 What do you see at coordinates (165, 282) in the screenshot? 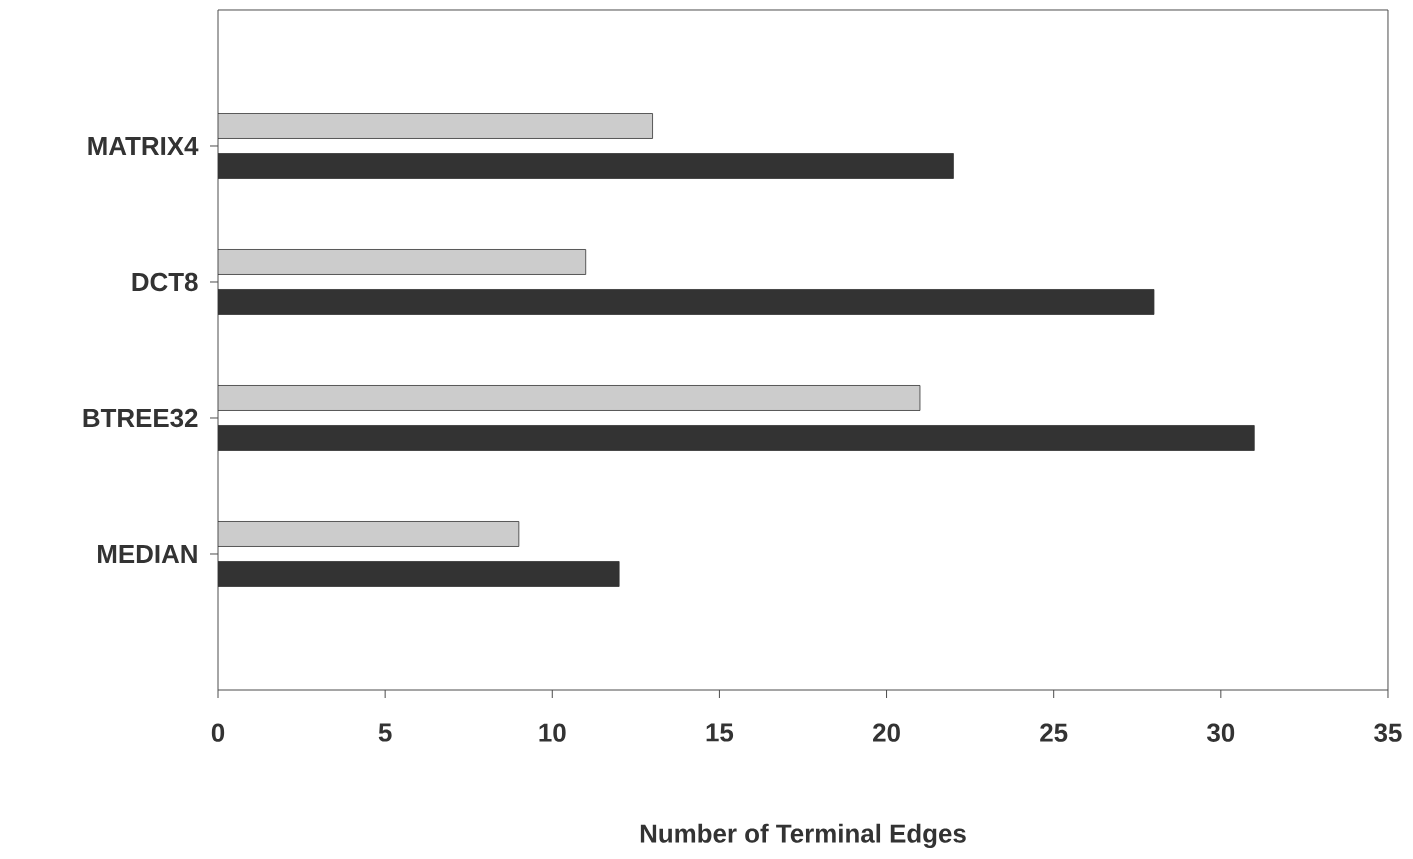
I see `y-tick-label: DCT8` at bounding box center [165, 282].